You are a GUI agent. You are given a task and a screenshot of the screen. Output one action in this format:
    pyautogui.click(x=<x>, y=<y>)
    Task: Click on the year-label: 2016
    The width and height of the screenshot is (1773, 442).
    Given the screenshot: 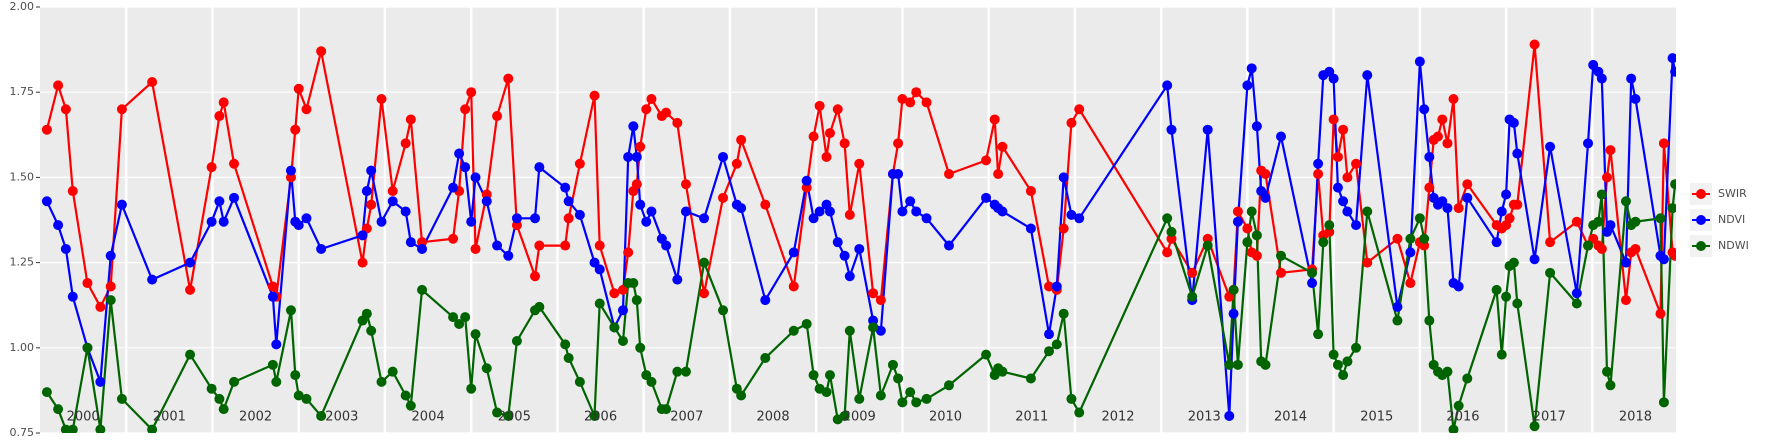 What is the action you would take?
    pyautogui.click(x=1462, y=417)
    